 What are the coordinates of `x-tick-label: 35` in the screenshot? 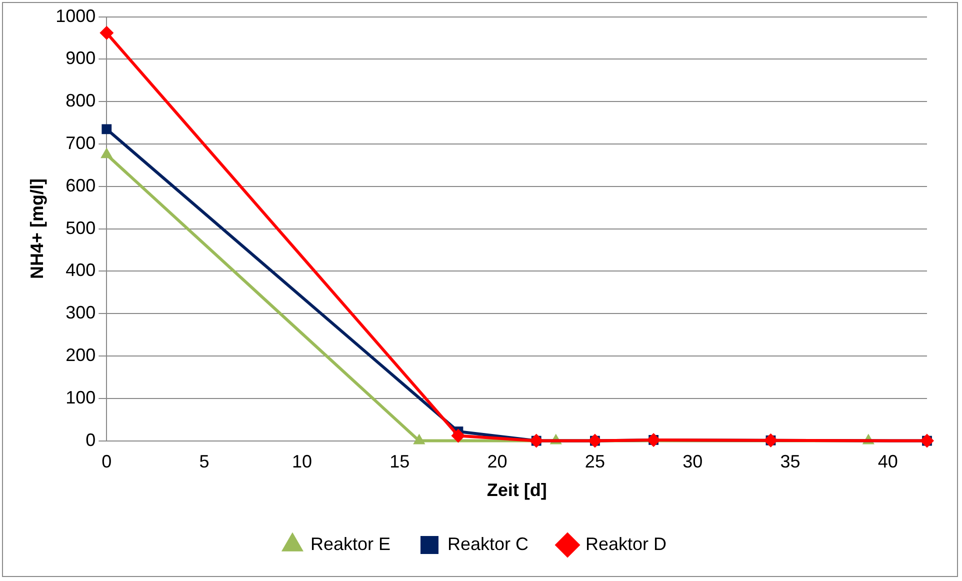 It's located at (790, 462).